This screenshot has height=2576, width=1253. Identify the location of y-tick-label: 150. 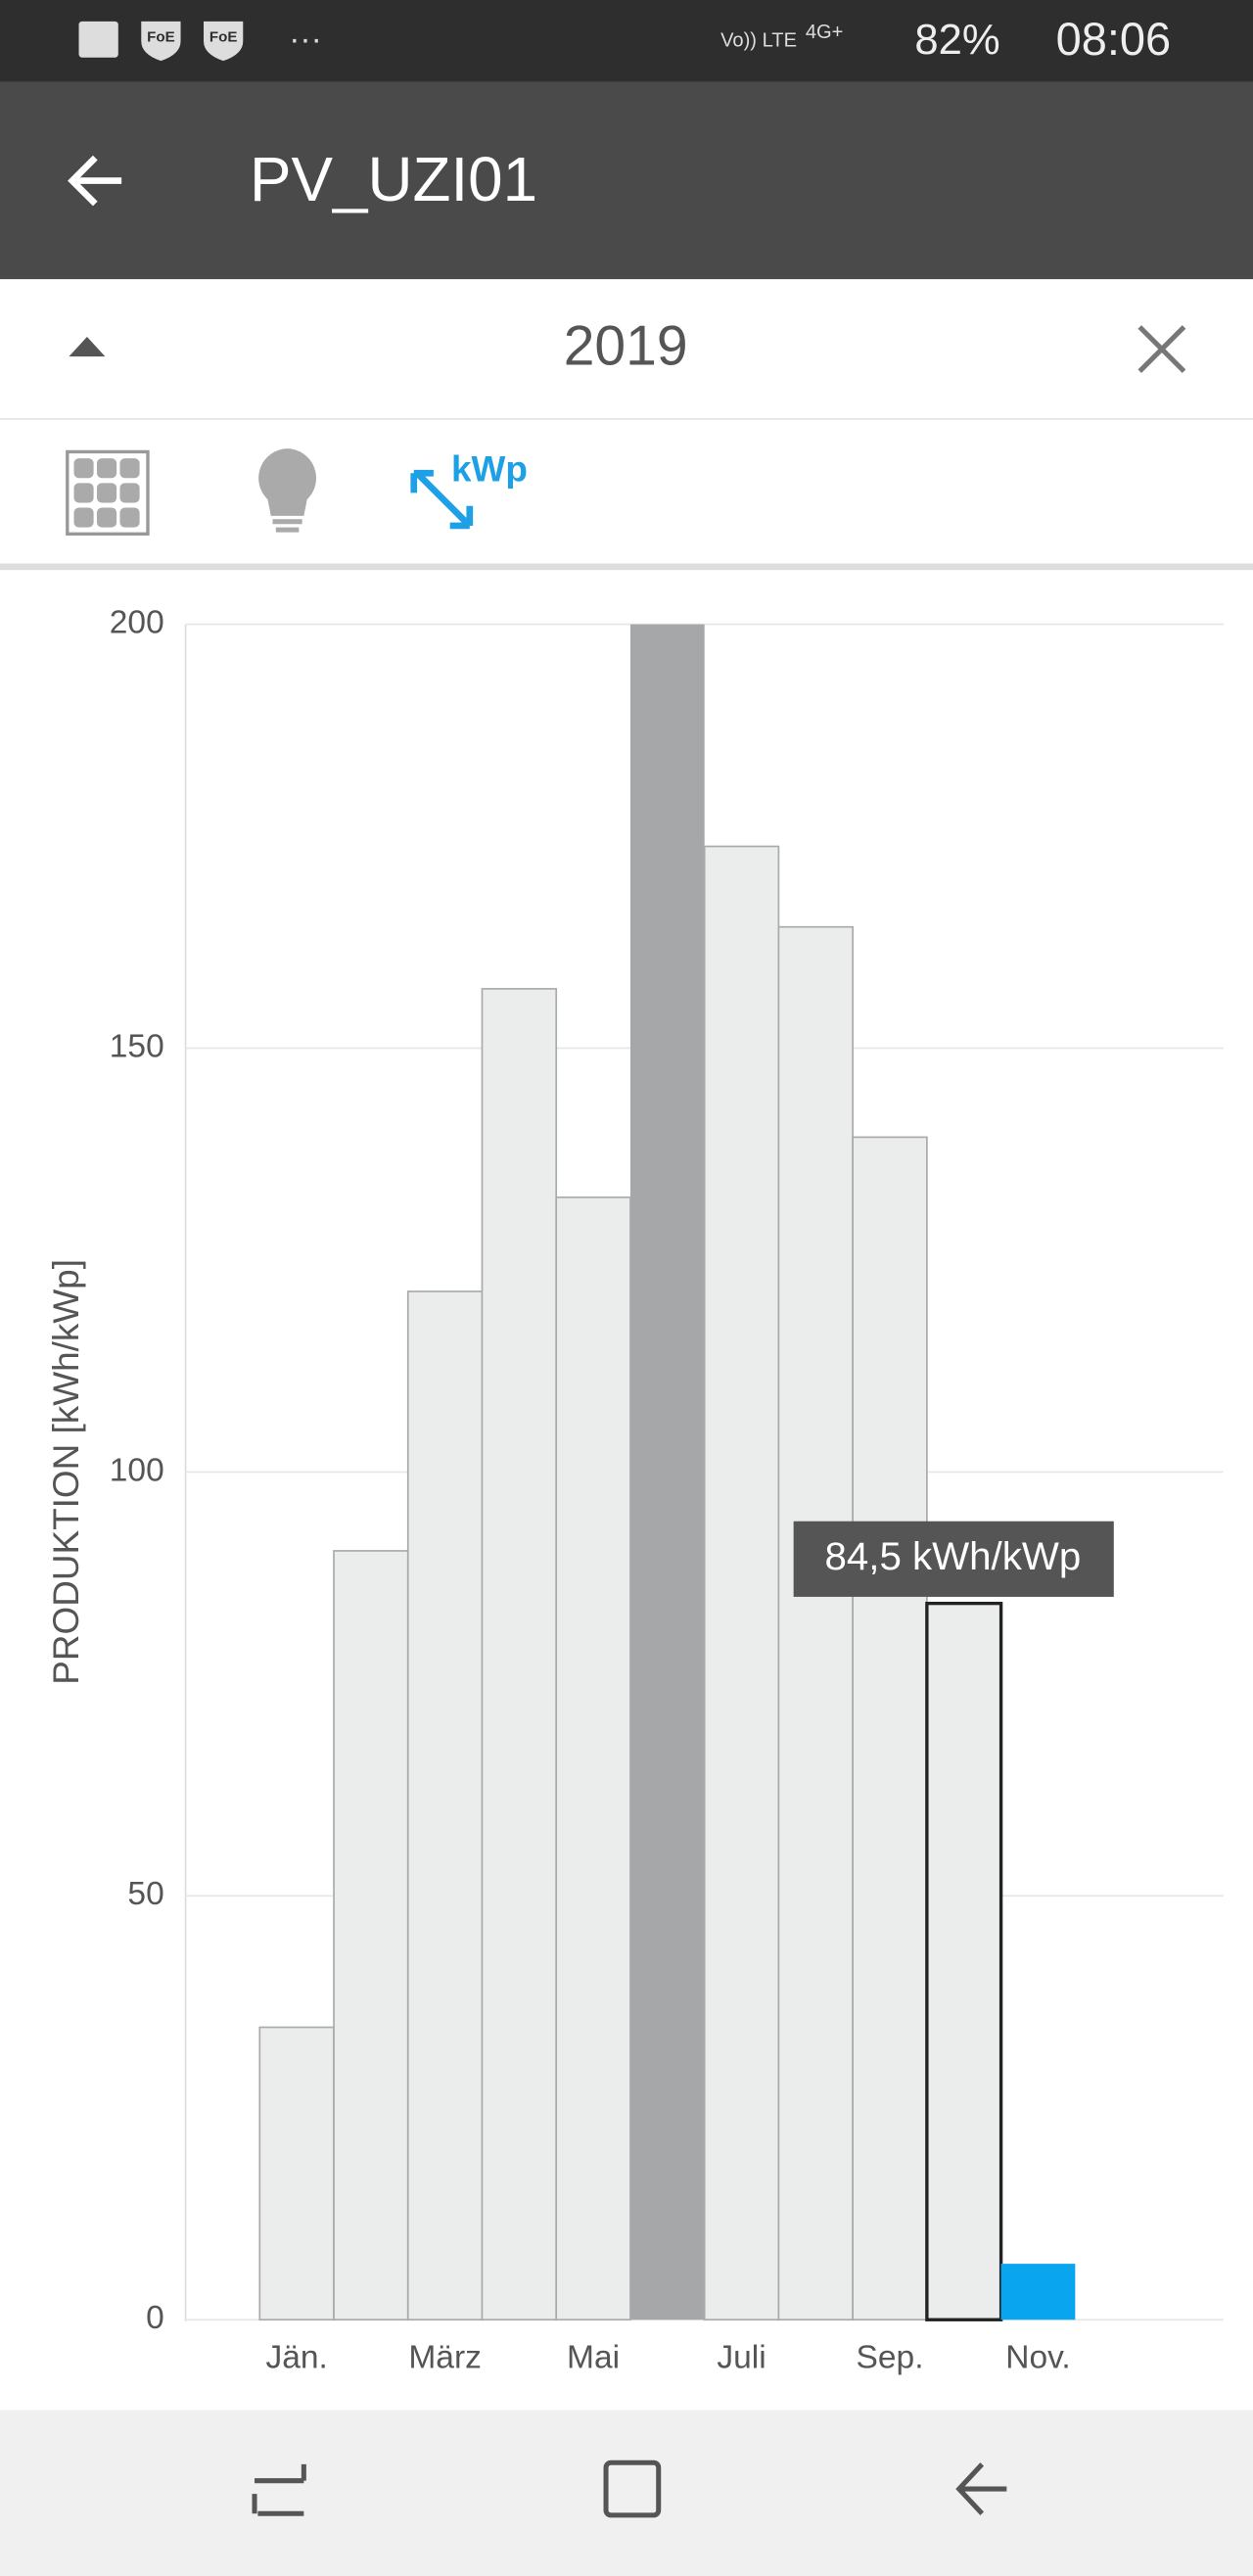
(137, 1046).